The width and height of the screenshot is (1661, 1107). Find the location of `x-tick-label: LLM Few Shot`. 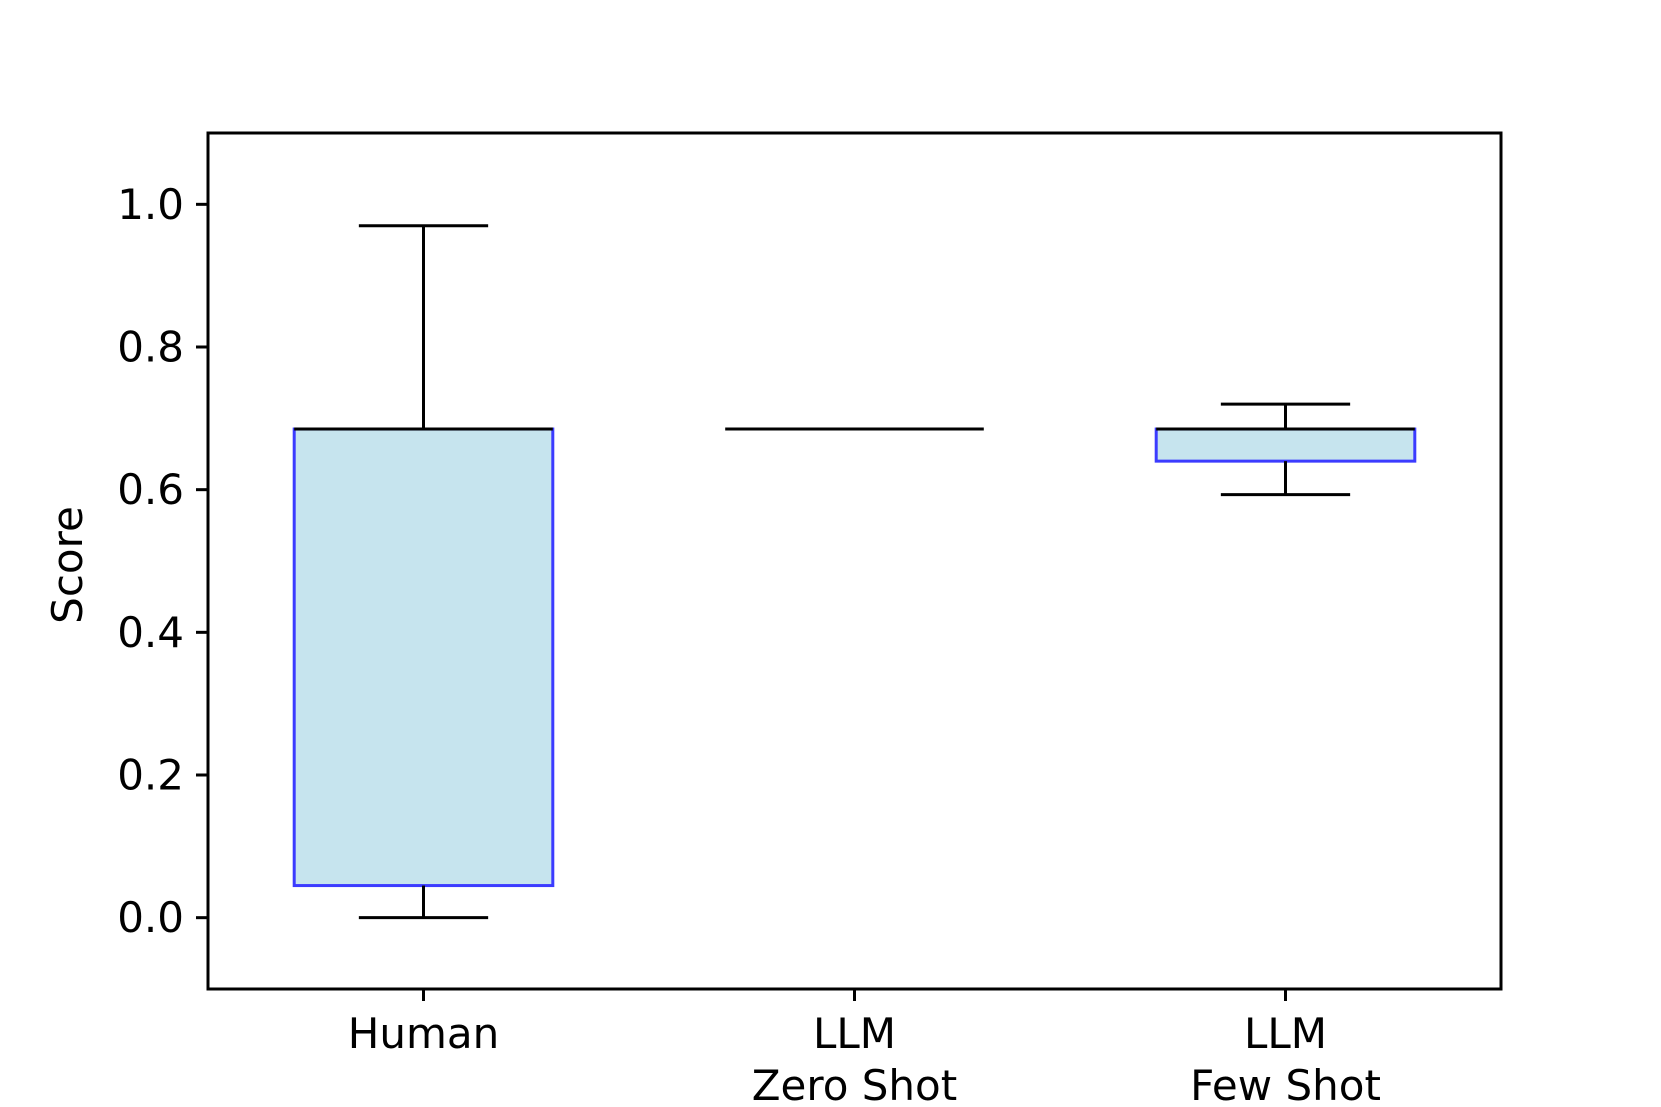

x-tick-label: LLM Few Shot is located at coordinates (1285, 1058).